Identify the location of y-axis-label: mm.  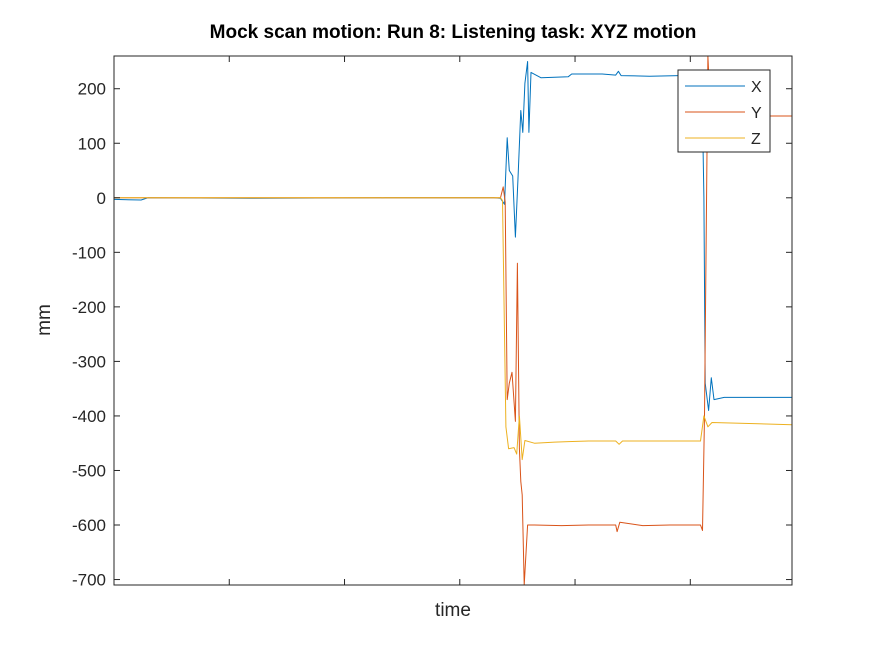
(44, 320).